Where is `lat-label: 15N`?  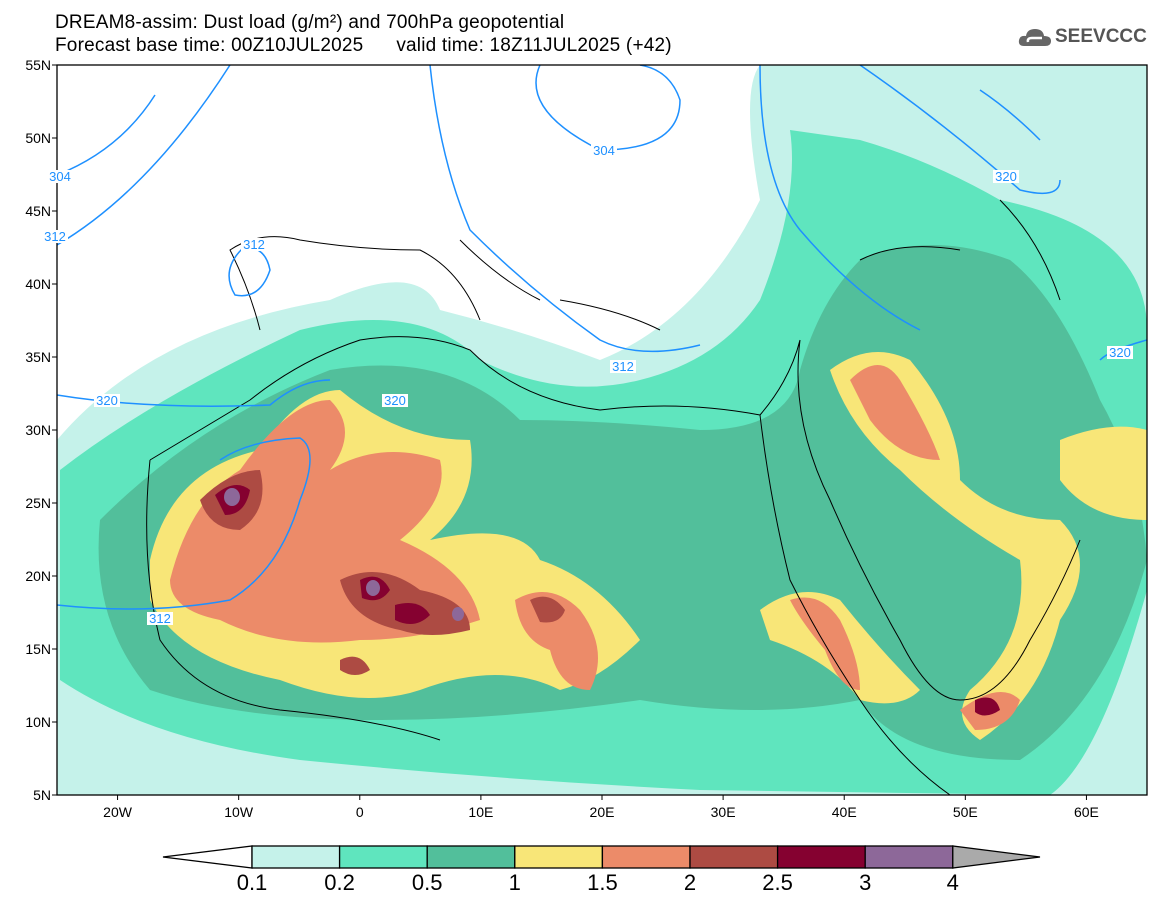
lat-label: 15N is located at coordinates (38, 649).